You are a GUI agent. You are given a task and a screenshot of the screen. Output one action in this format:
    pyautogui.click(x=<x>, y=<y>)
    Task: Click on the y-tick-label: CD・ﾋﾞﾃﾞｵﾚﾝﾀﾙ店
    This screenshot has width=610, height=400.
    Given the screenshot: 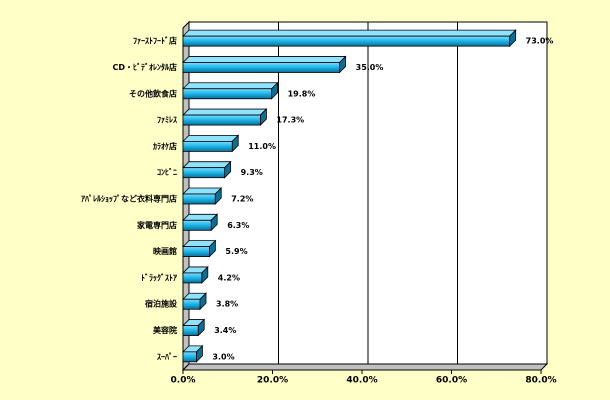 What is the action you would take?
    pyautogui.click(x=144, y=67)
    